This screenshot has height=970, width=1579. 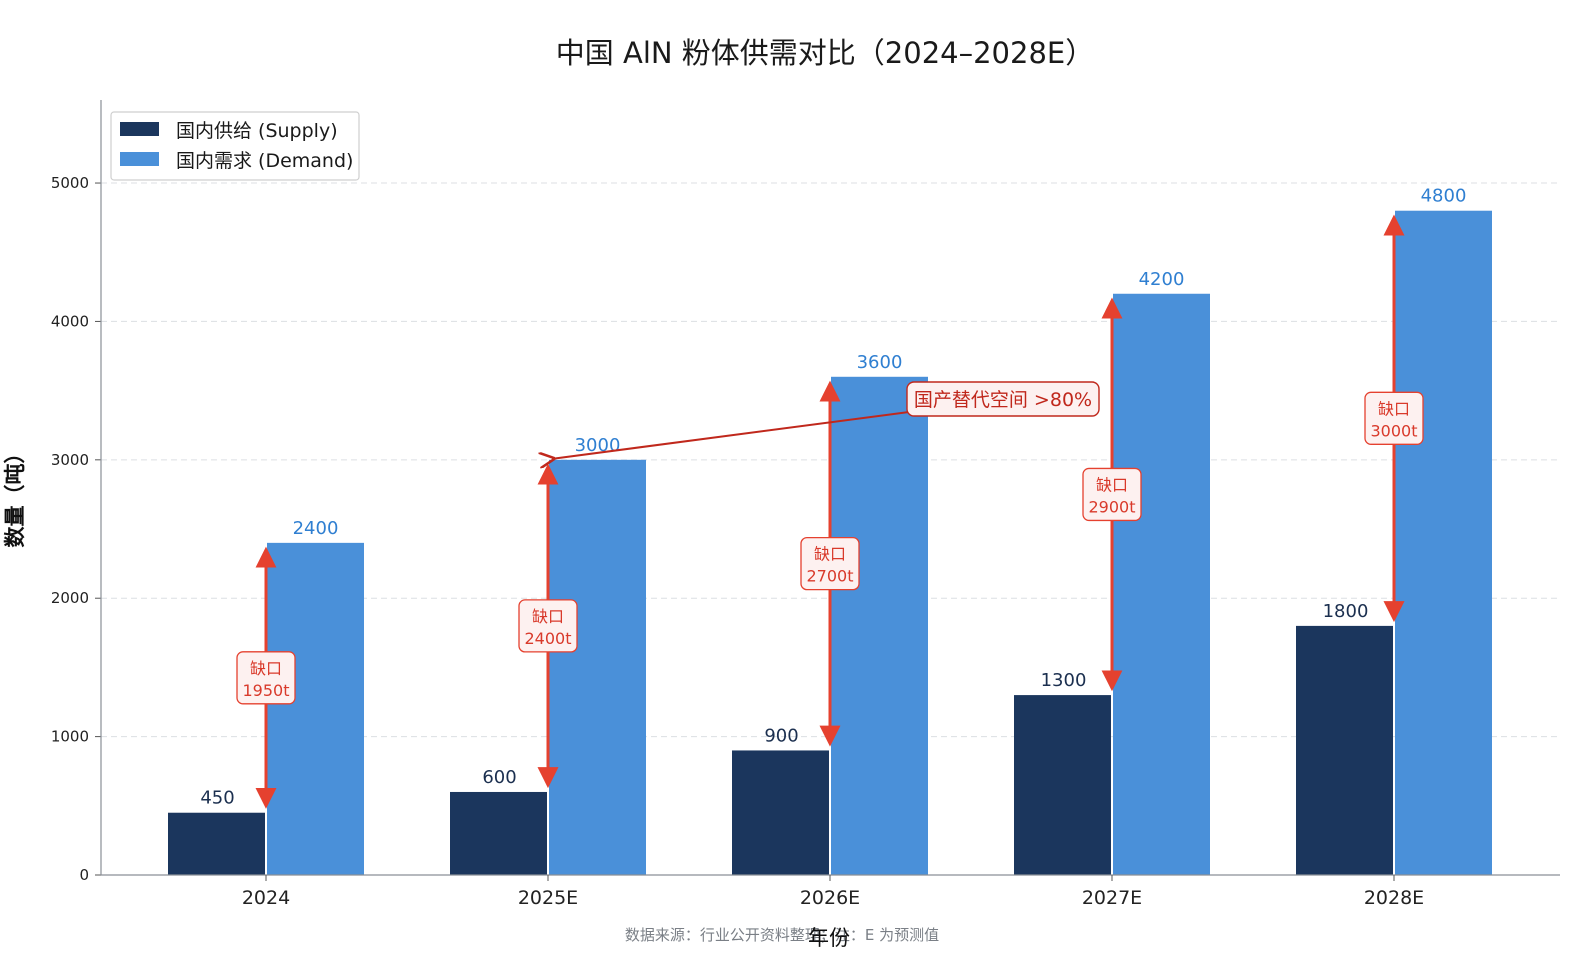 I want to click on callout-box, so click(x=1003, y=399).